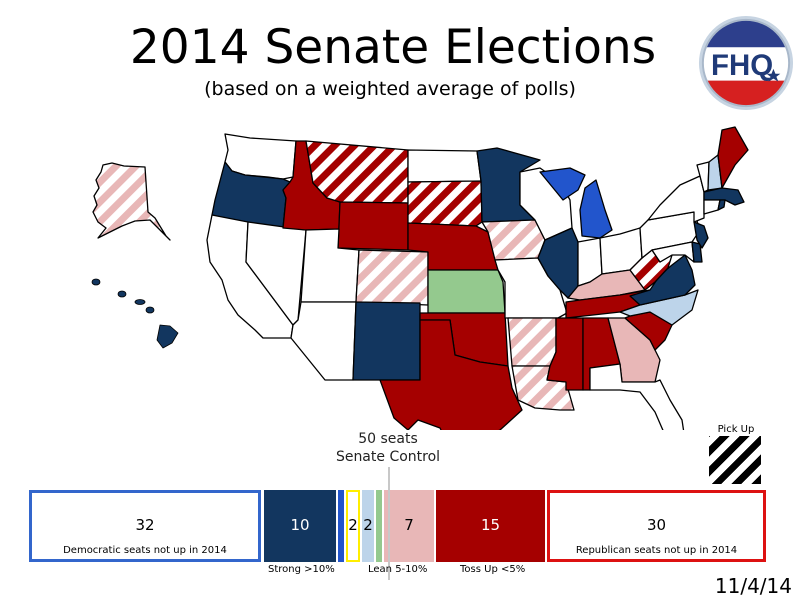 The width and height of the screenshot is (800, 600). What do you see at coordinates (373, 226) in the screenshot?
I see `state-wy` at bounding box center [373, 226].